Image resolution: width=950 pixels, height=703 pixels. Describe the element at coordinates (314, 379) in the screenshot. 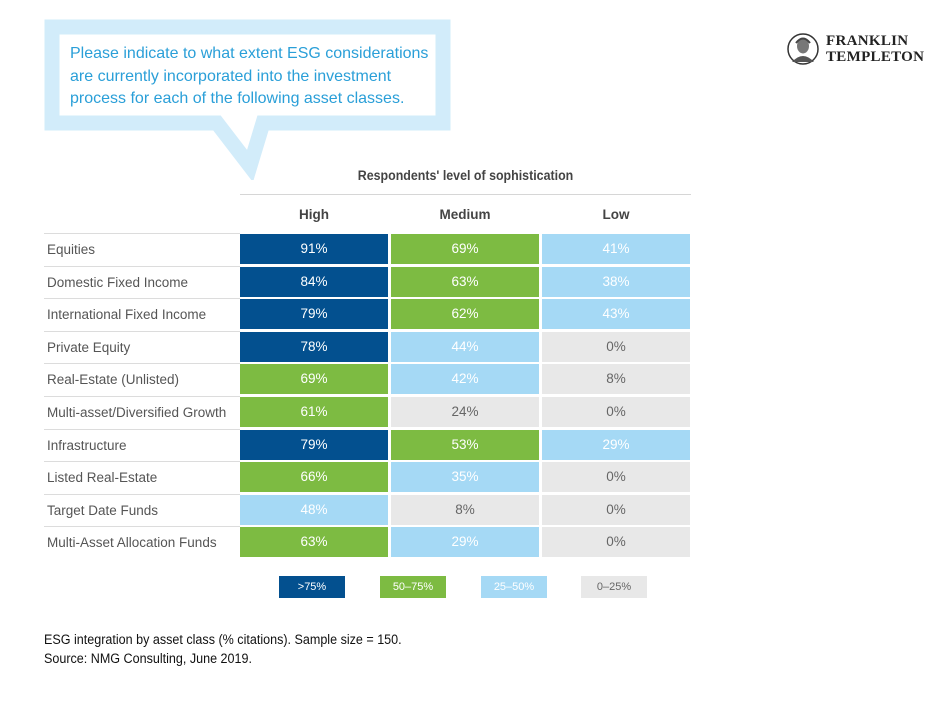

I see `cell-real-estate-unlisted-high: 69%` at that location.